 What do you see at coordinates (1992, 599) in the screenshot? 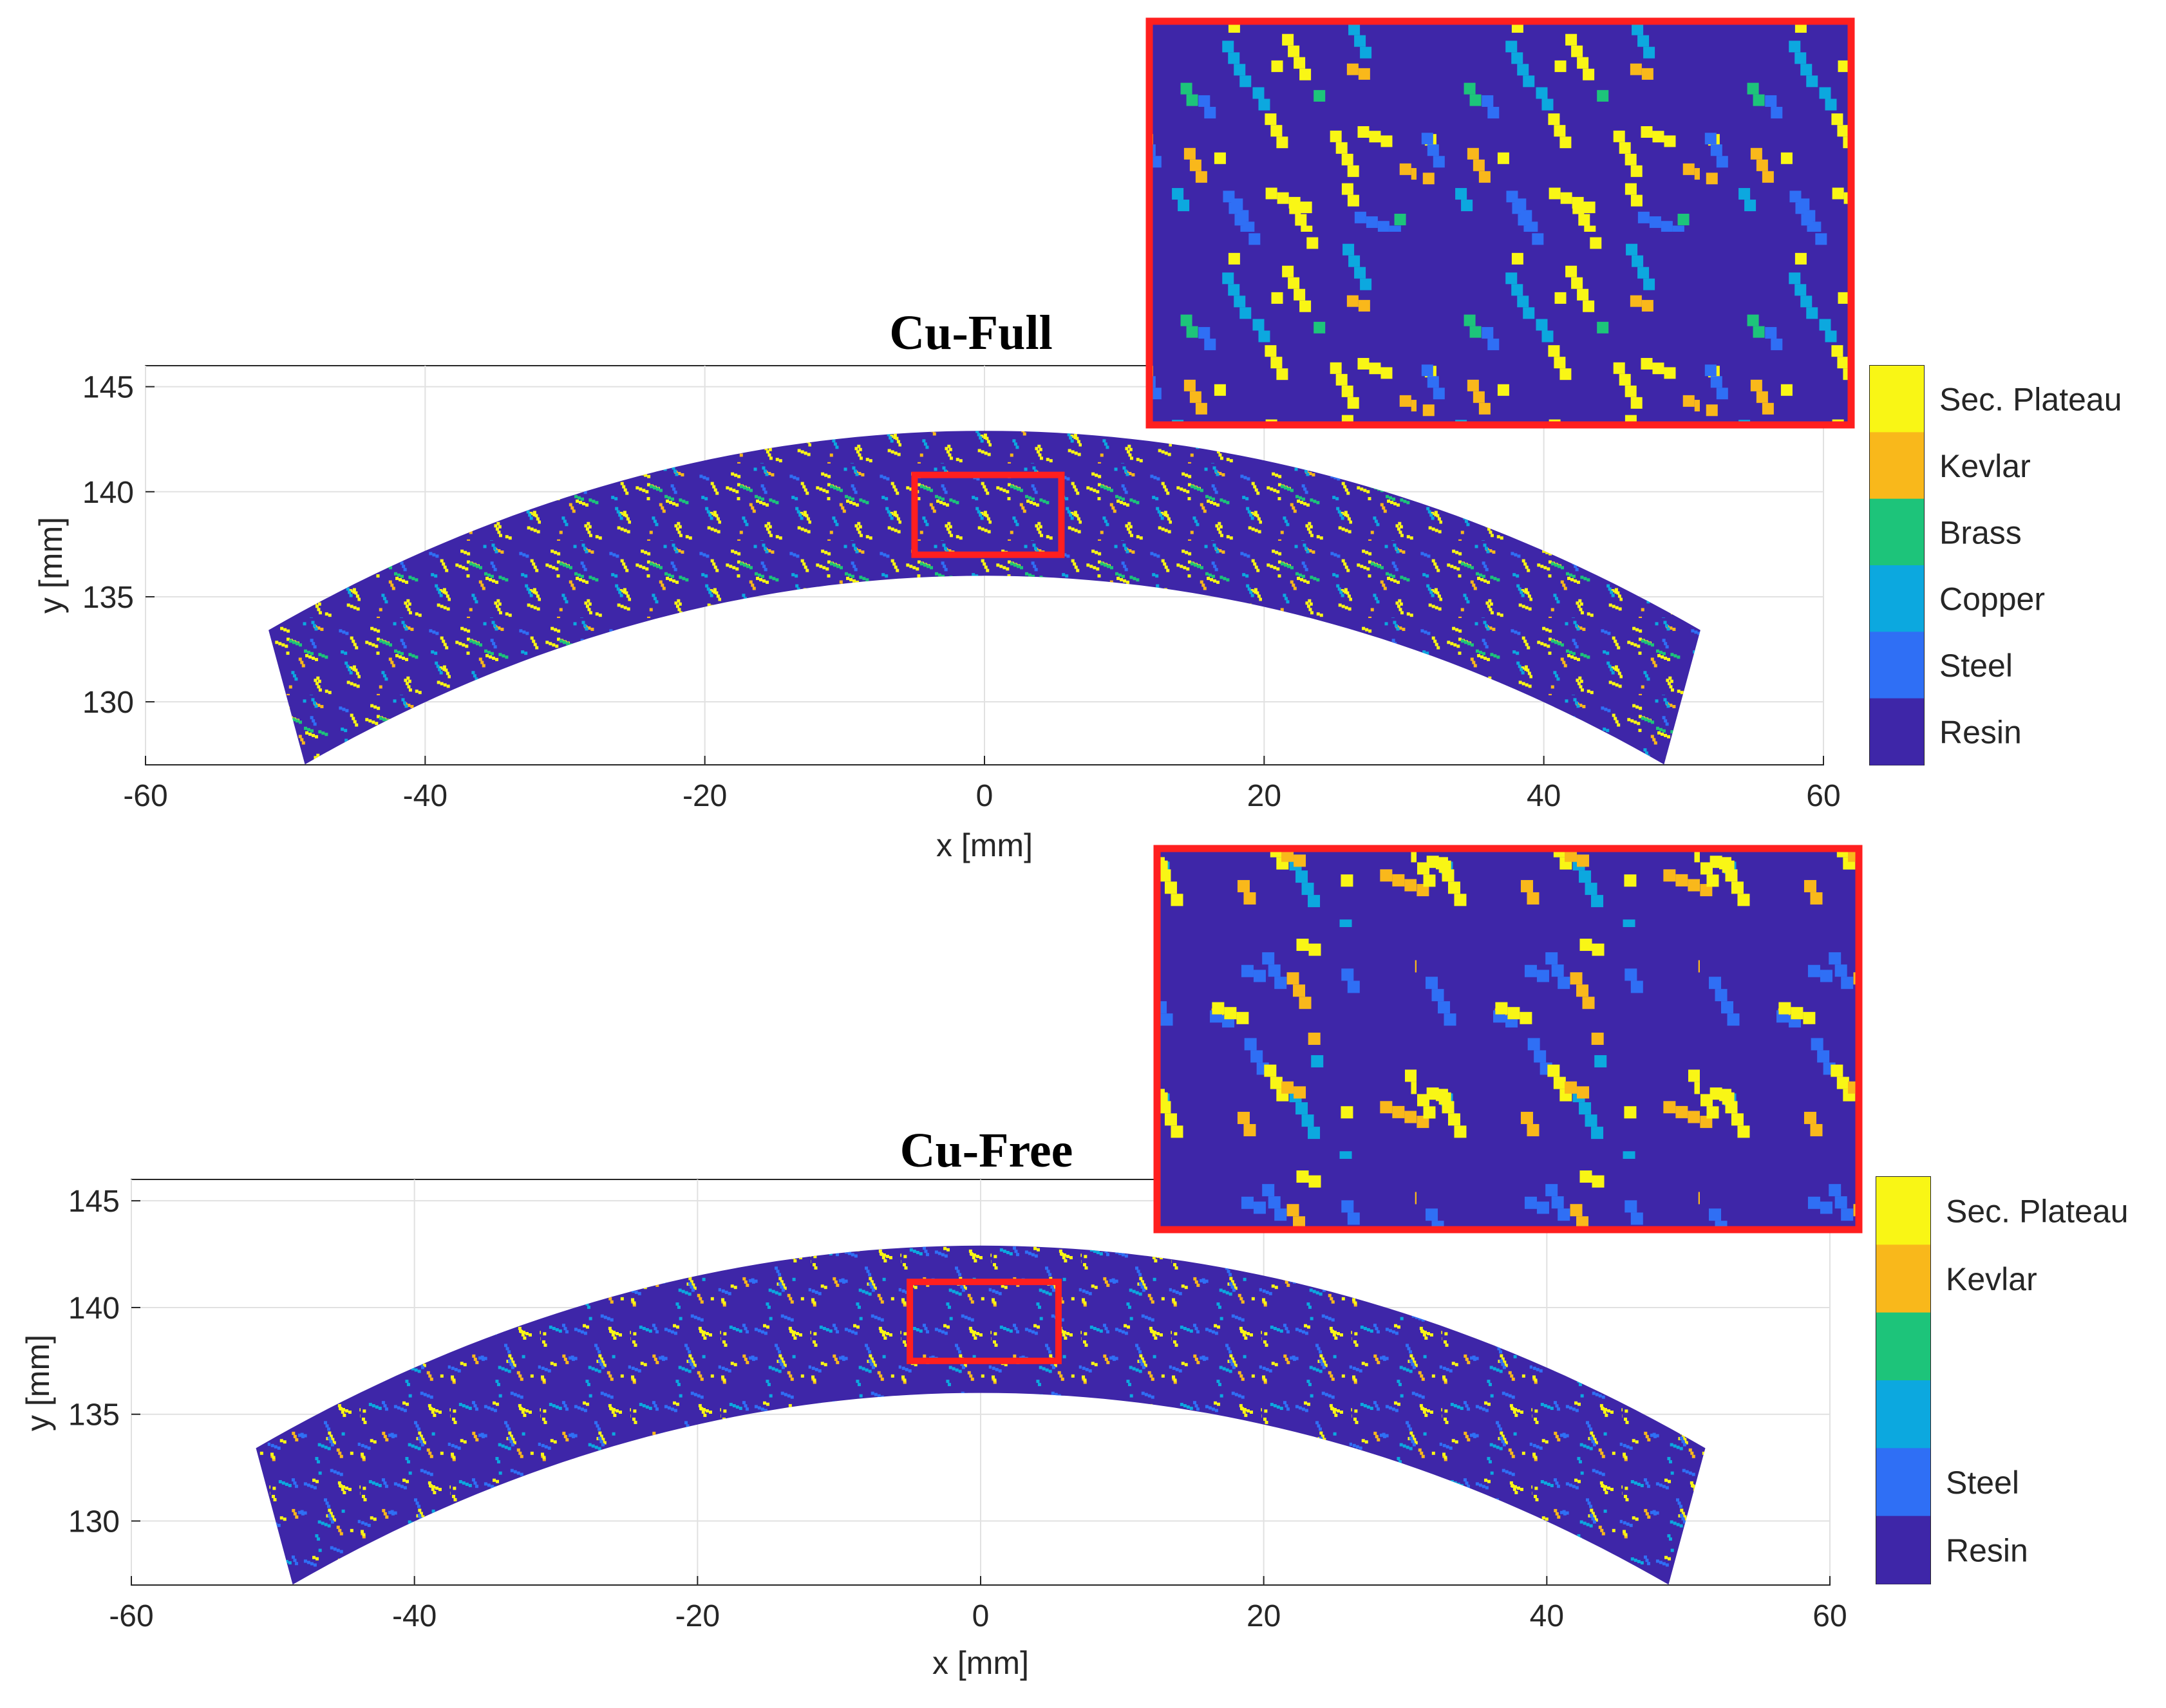
I see `colorbar-label: Copper` at bounding box center [1992, 599].